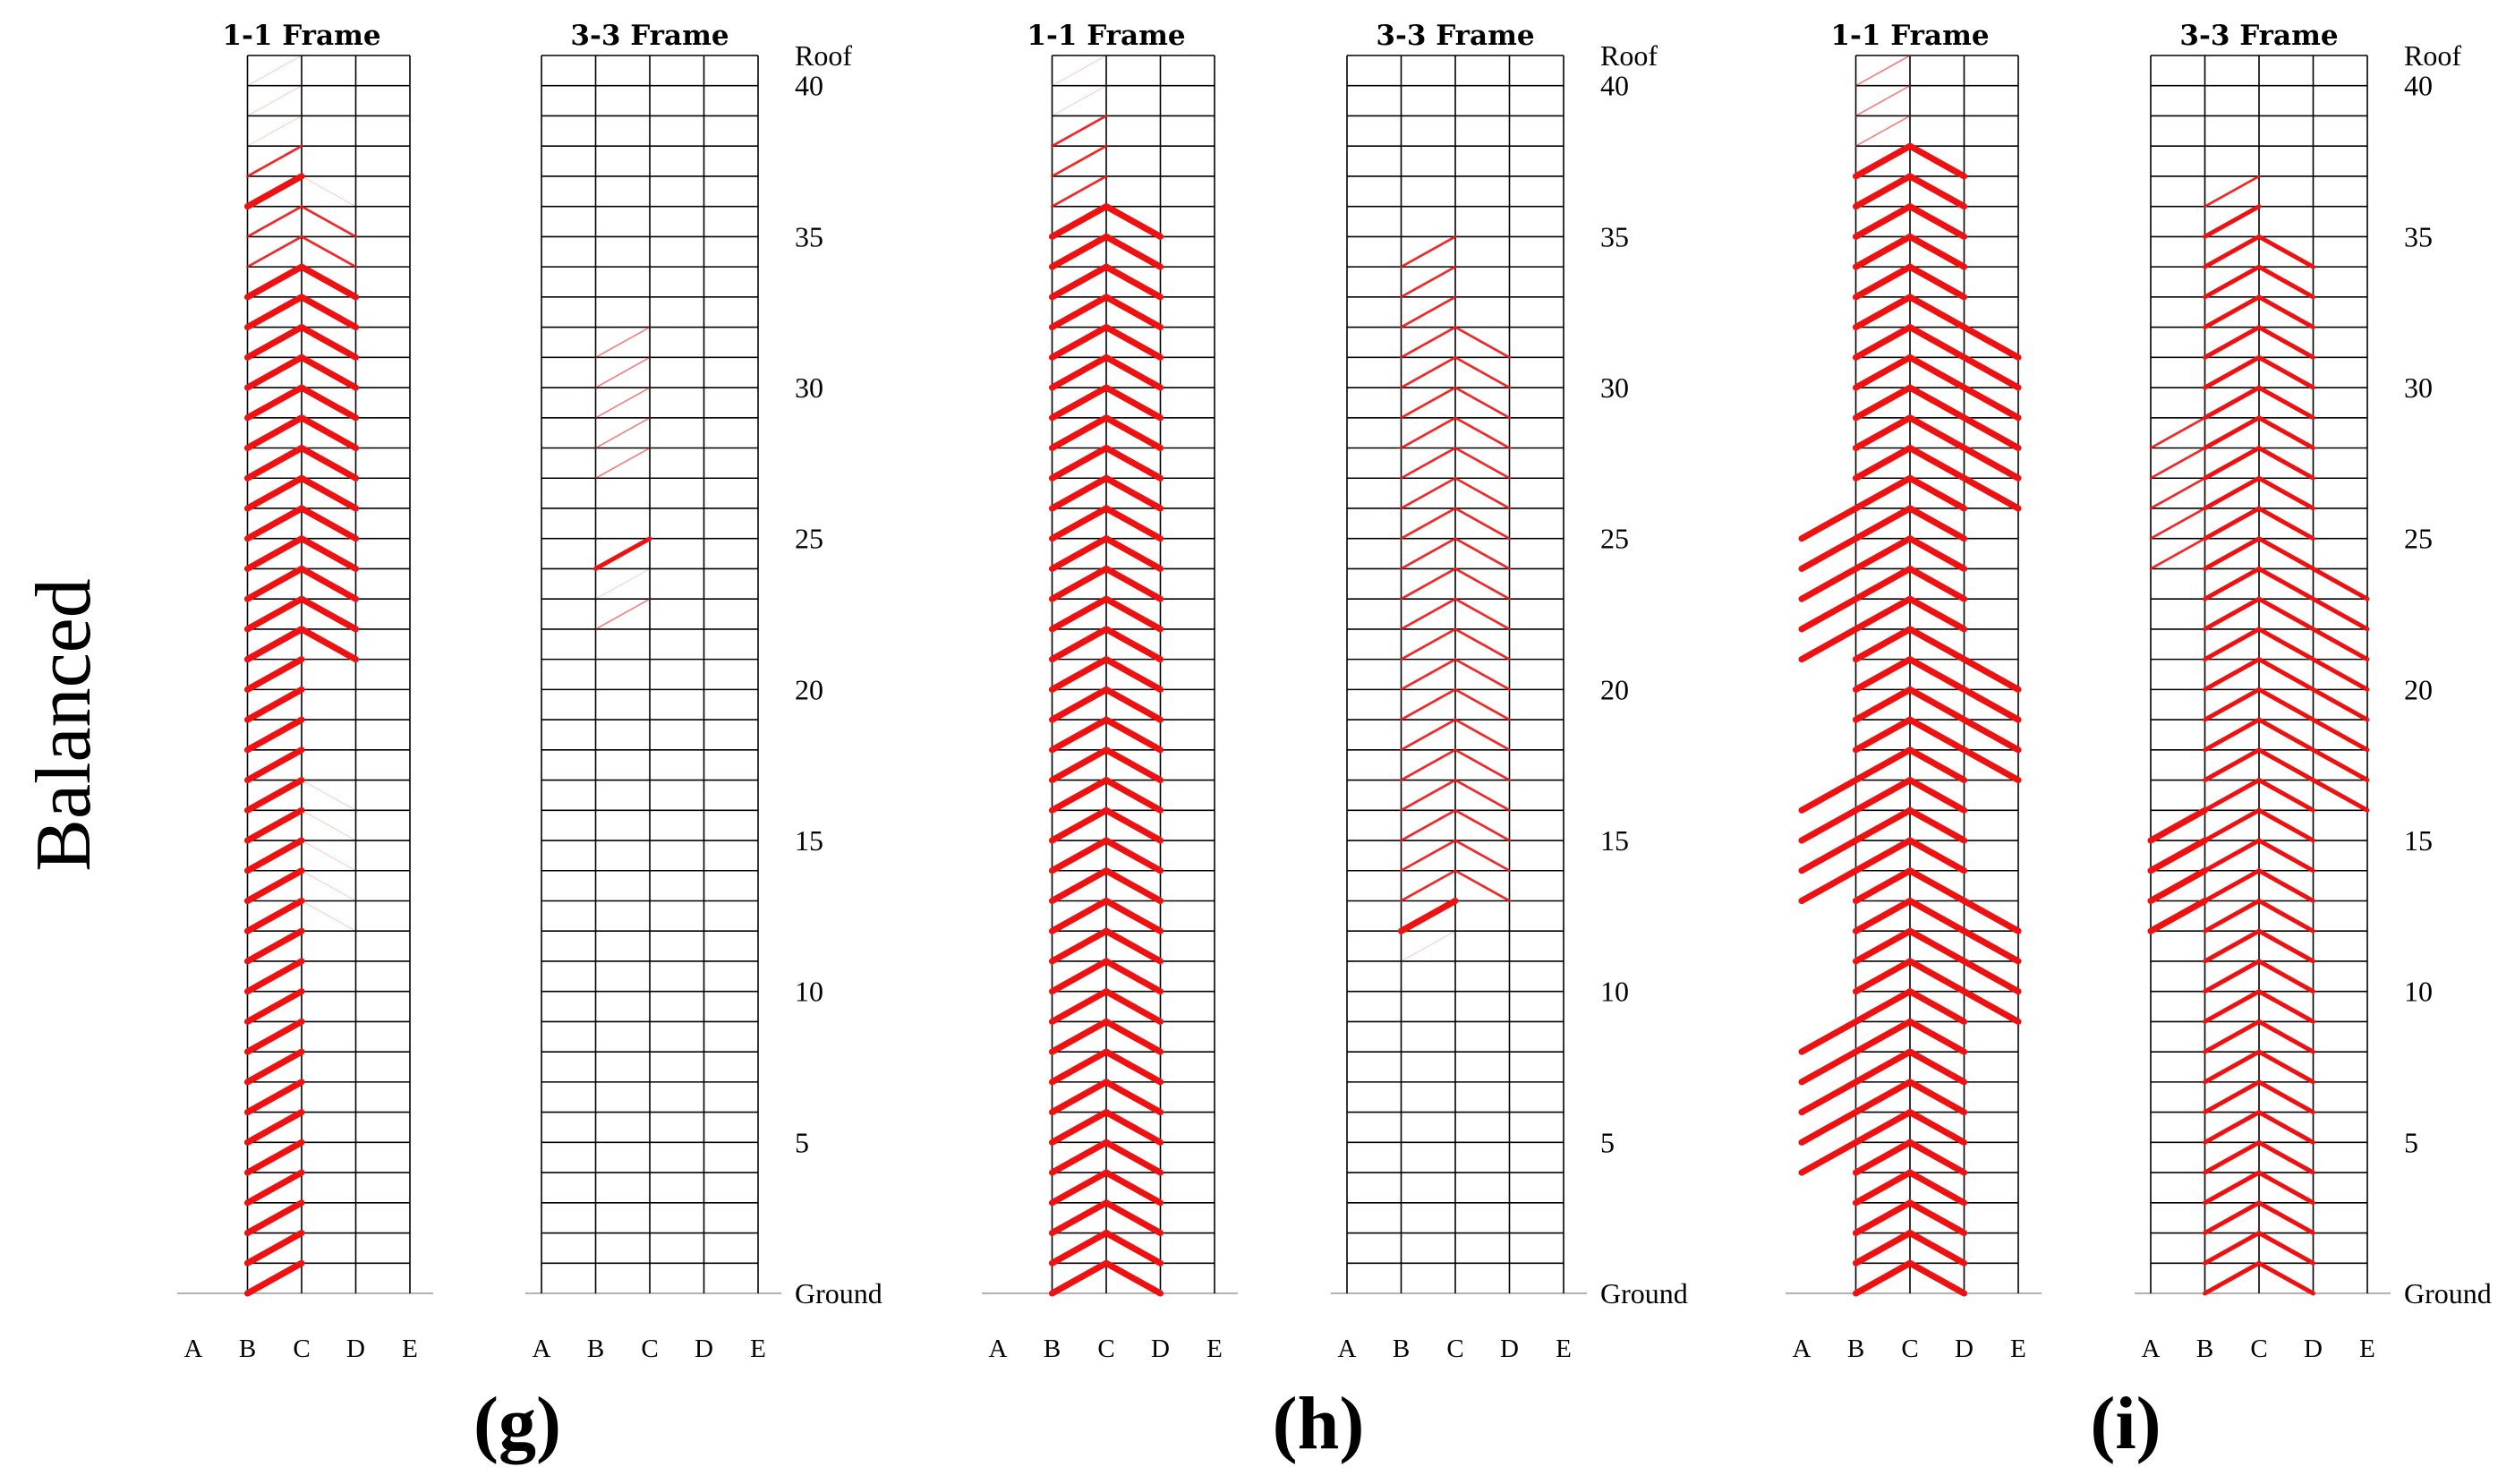  What do you see at coordinates (2418, 840) in the screenshot?
I see `level-label: 15` at bounding box center [2418, 840].